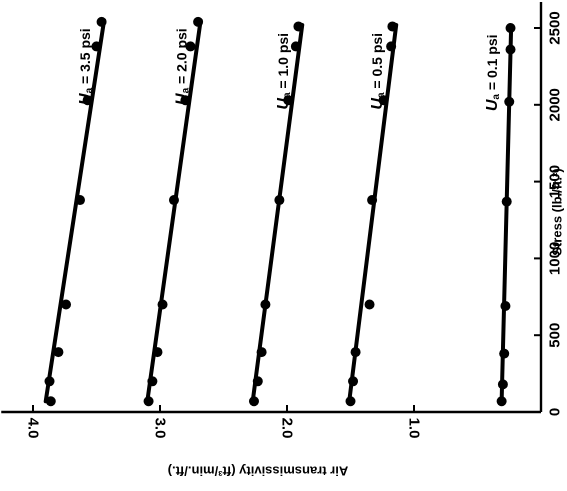  I want to click on series-label: Ua = 2.0 psi, so click(182, 66).